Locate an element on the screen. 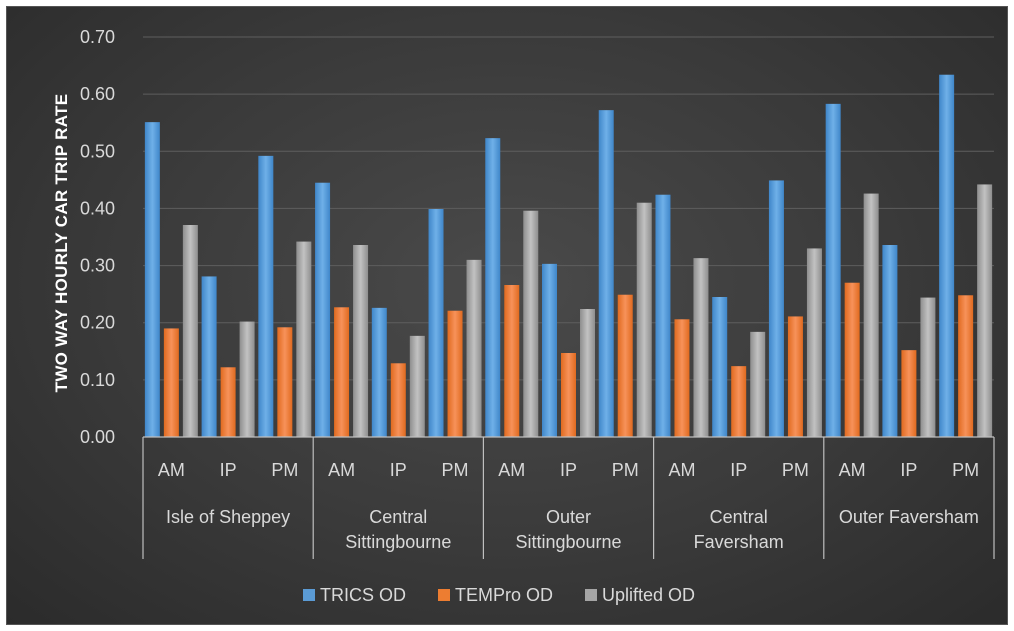 This screenshot has width=1014, height=631. legend-label: TRICS OD is located at coordinates (363, 595).